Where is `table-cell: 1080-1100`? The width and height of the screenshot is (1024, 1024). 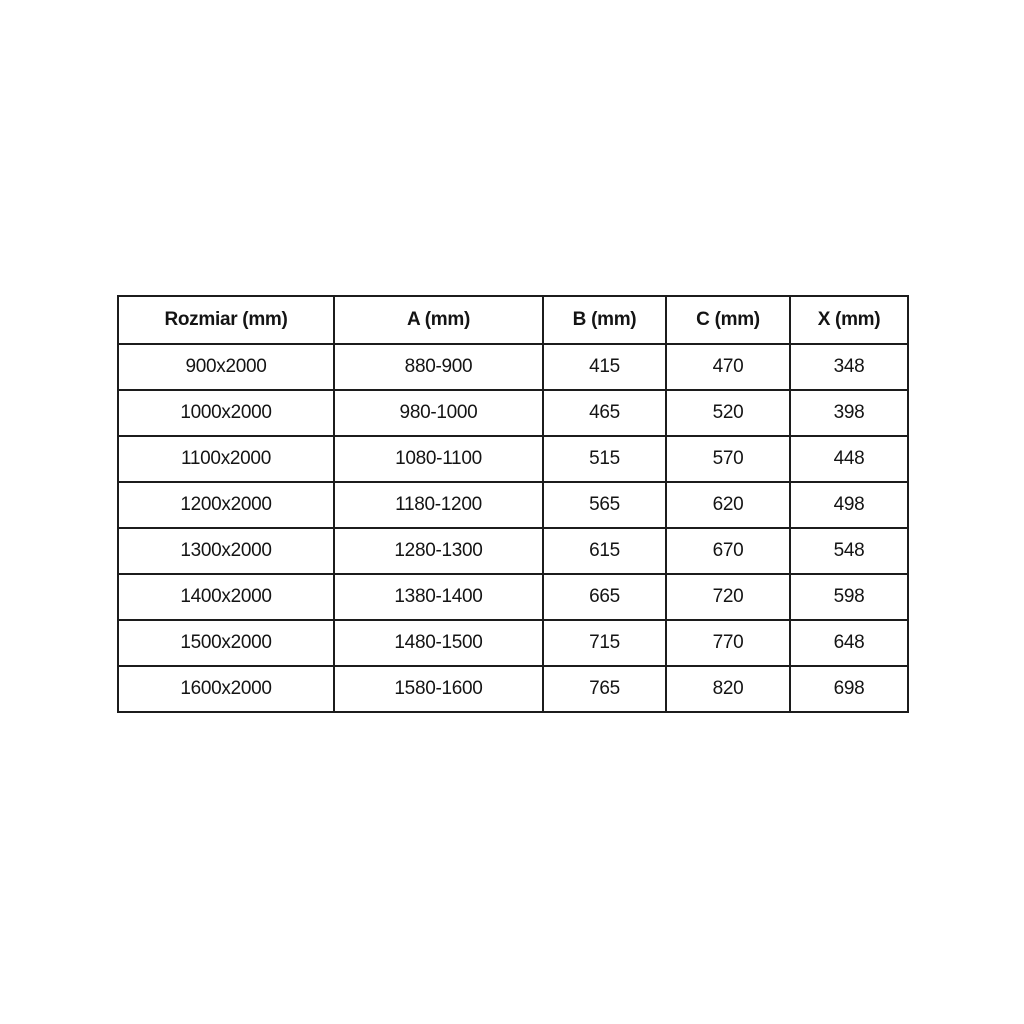 table-cell: 1080-1100 is located at coordinates (438, 459).